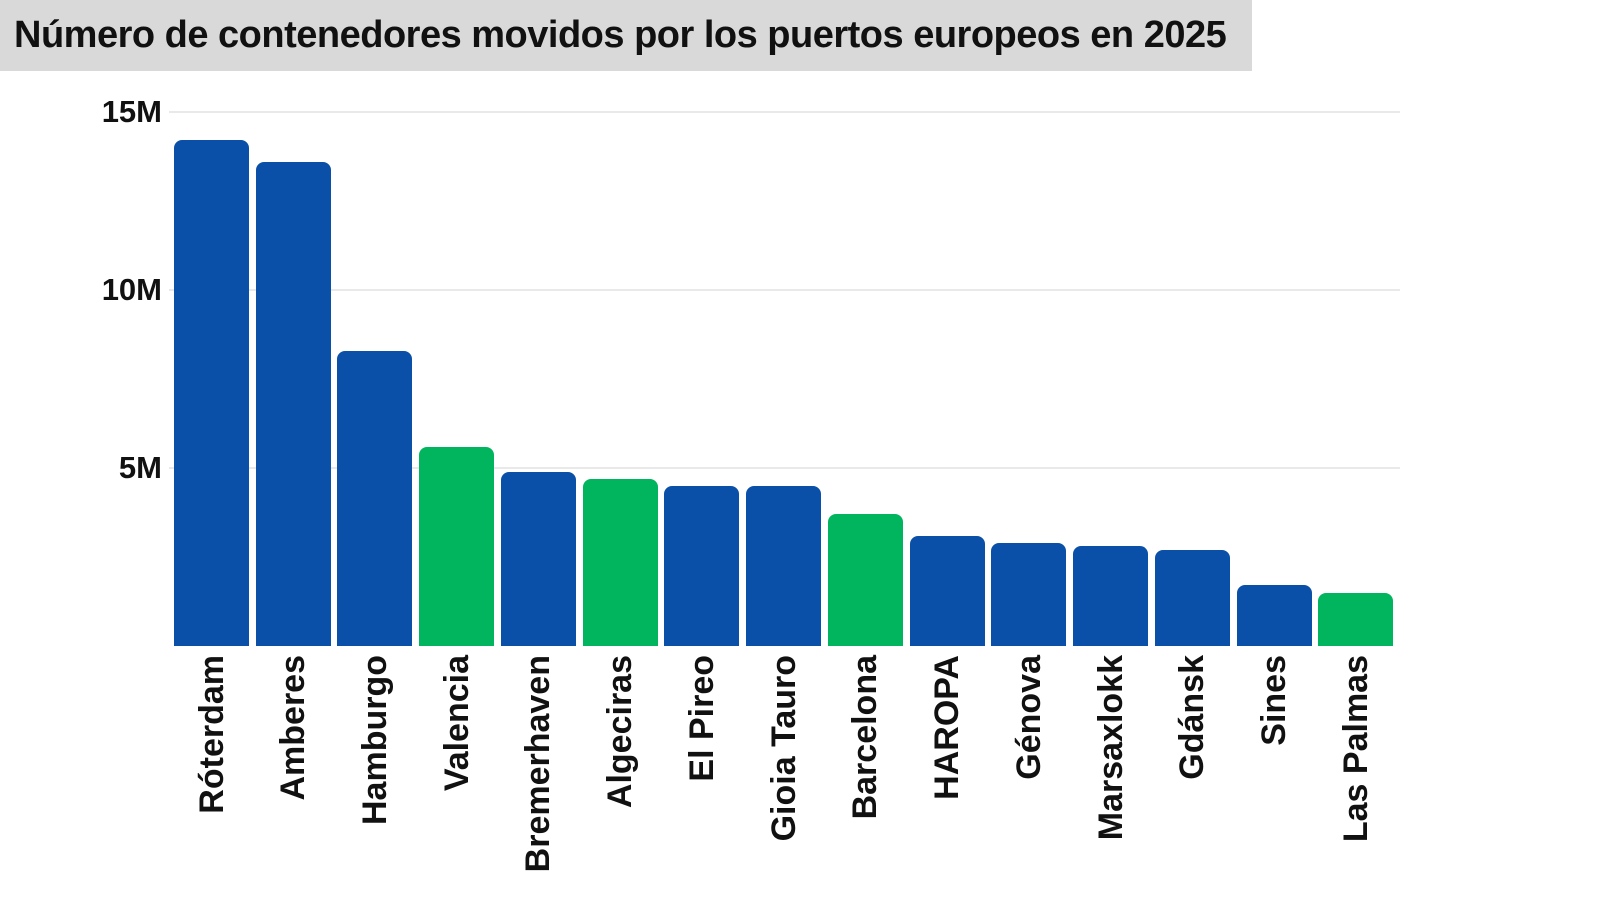 Image resolution: width=1600 pixels, height=900 pixels. What do you see at coordinates (1355, 749) in the screenshot?
I see `x-label-las-palmas: Las Palmas` at bounding box center [1355, 749].